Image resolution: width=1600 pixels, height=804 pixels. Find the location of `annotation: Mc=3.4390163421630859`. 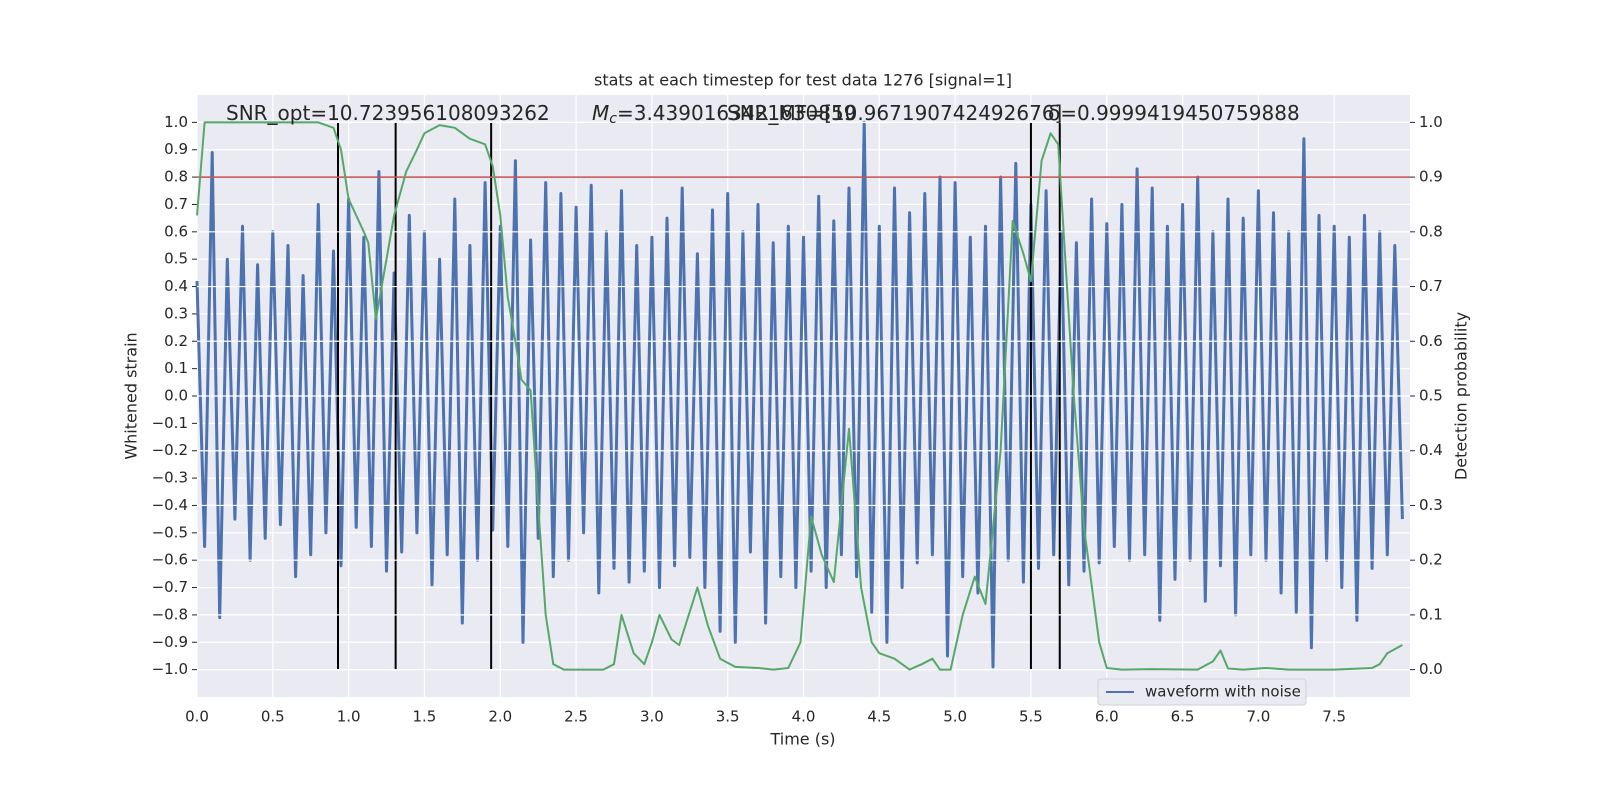

annotation: Mc=3.4390163421630859 is located at coordinates (724, 114).